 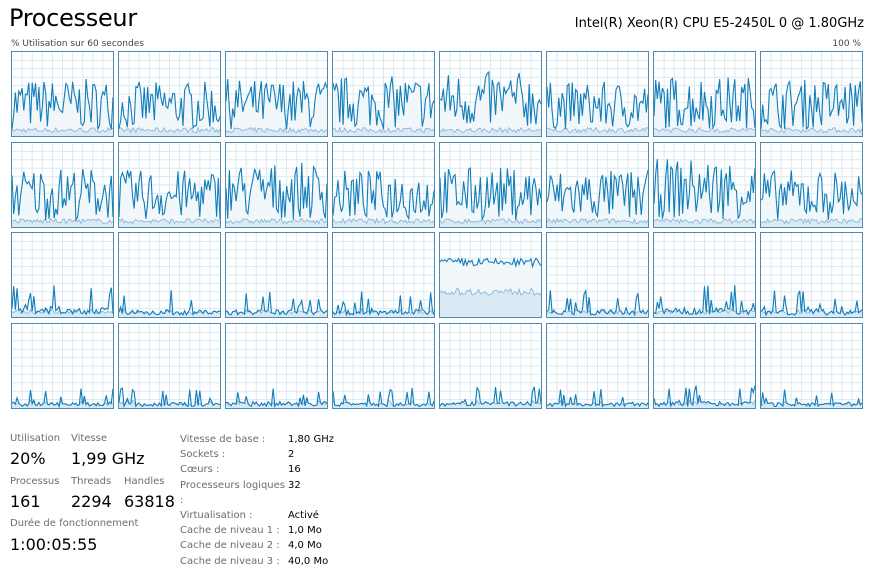 What do you see at coordinates (294, 470) in the screenshot?
I see `detail-value: 16` at bounding box center [294, 470].